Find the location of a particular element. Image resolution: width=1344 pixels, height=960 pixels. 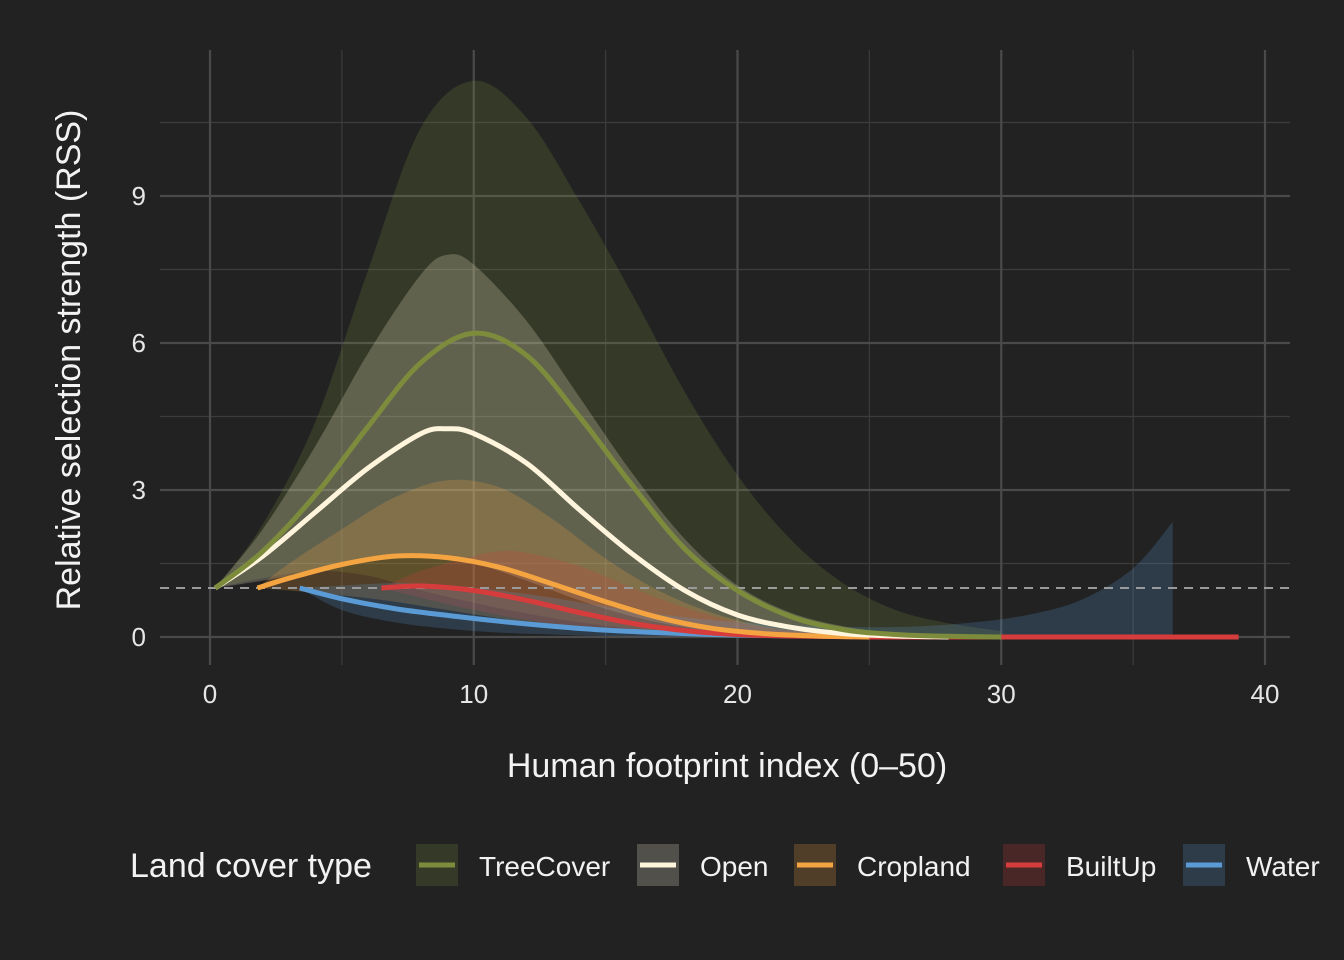

legend-label: Open is located at coordinates (734, 866).